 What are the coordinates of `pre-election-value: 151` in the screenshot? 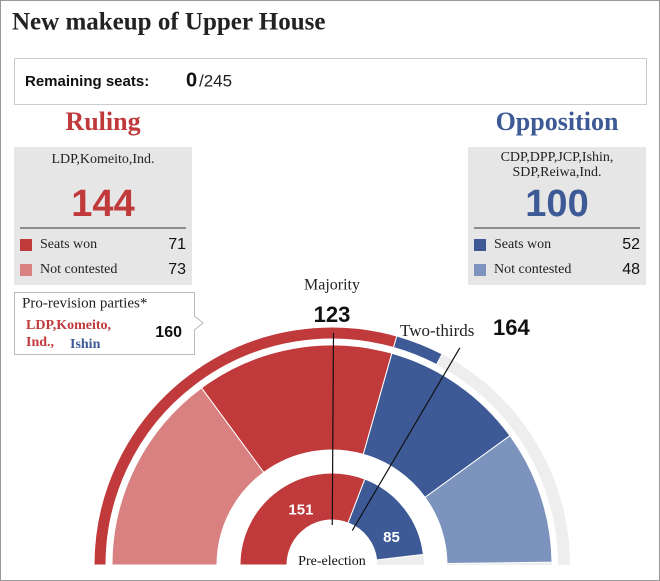 It's located at (300, 509).